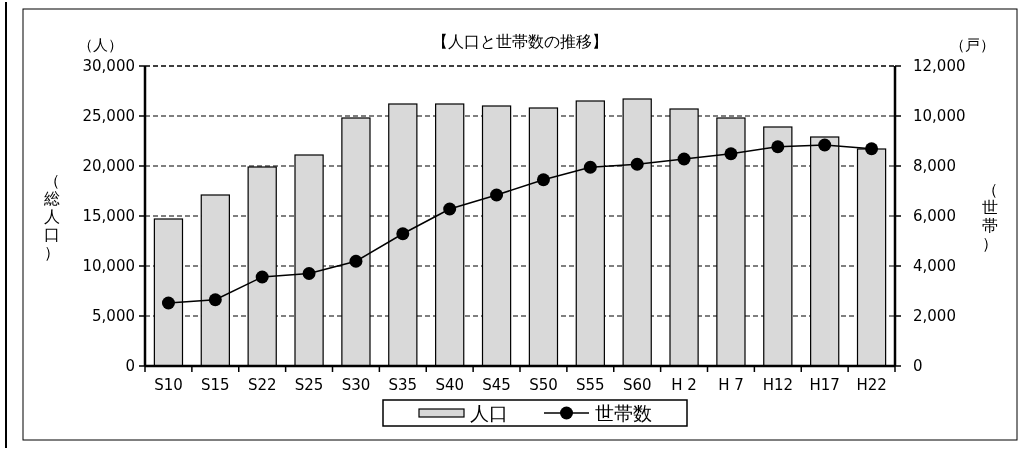 This screenshot has height=450, width=1025. Describe the element at coordinates (590, 385) in the screenshot. I see `x-tick-label: S55` at that location.